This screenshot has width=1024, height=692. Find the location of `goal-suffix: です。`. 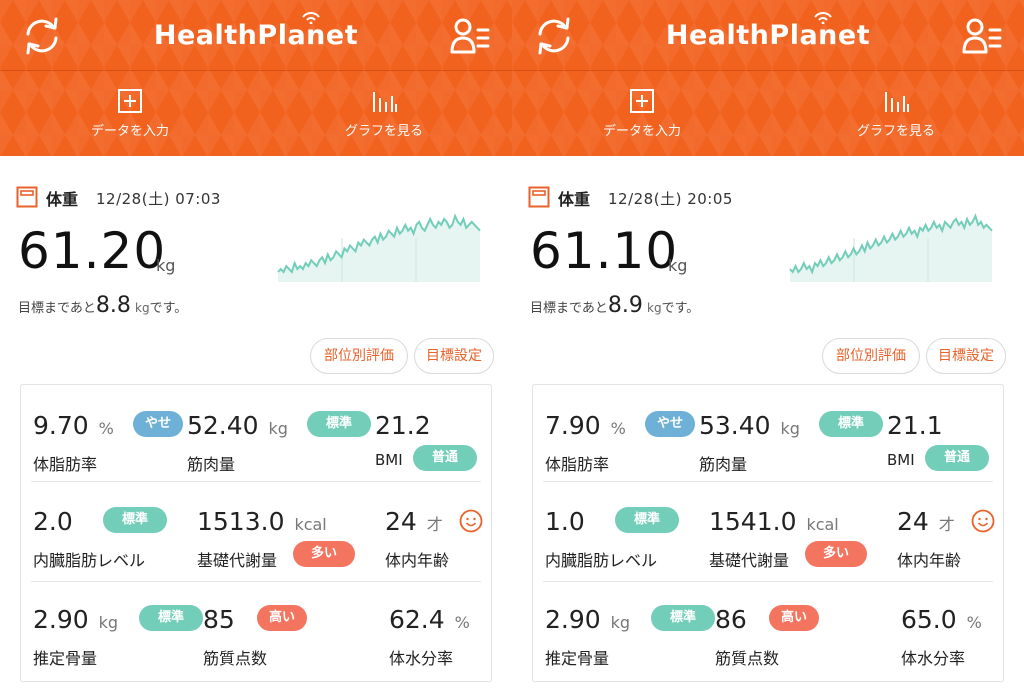

goal-suffix: です。 is located at coordinates (168, 308).